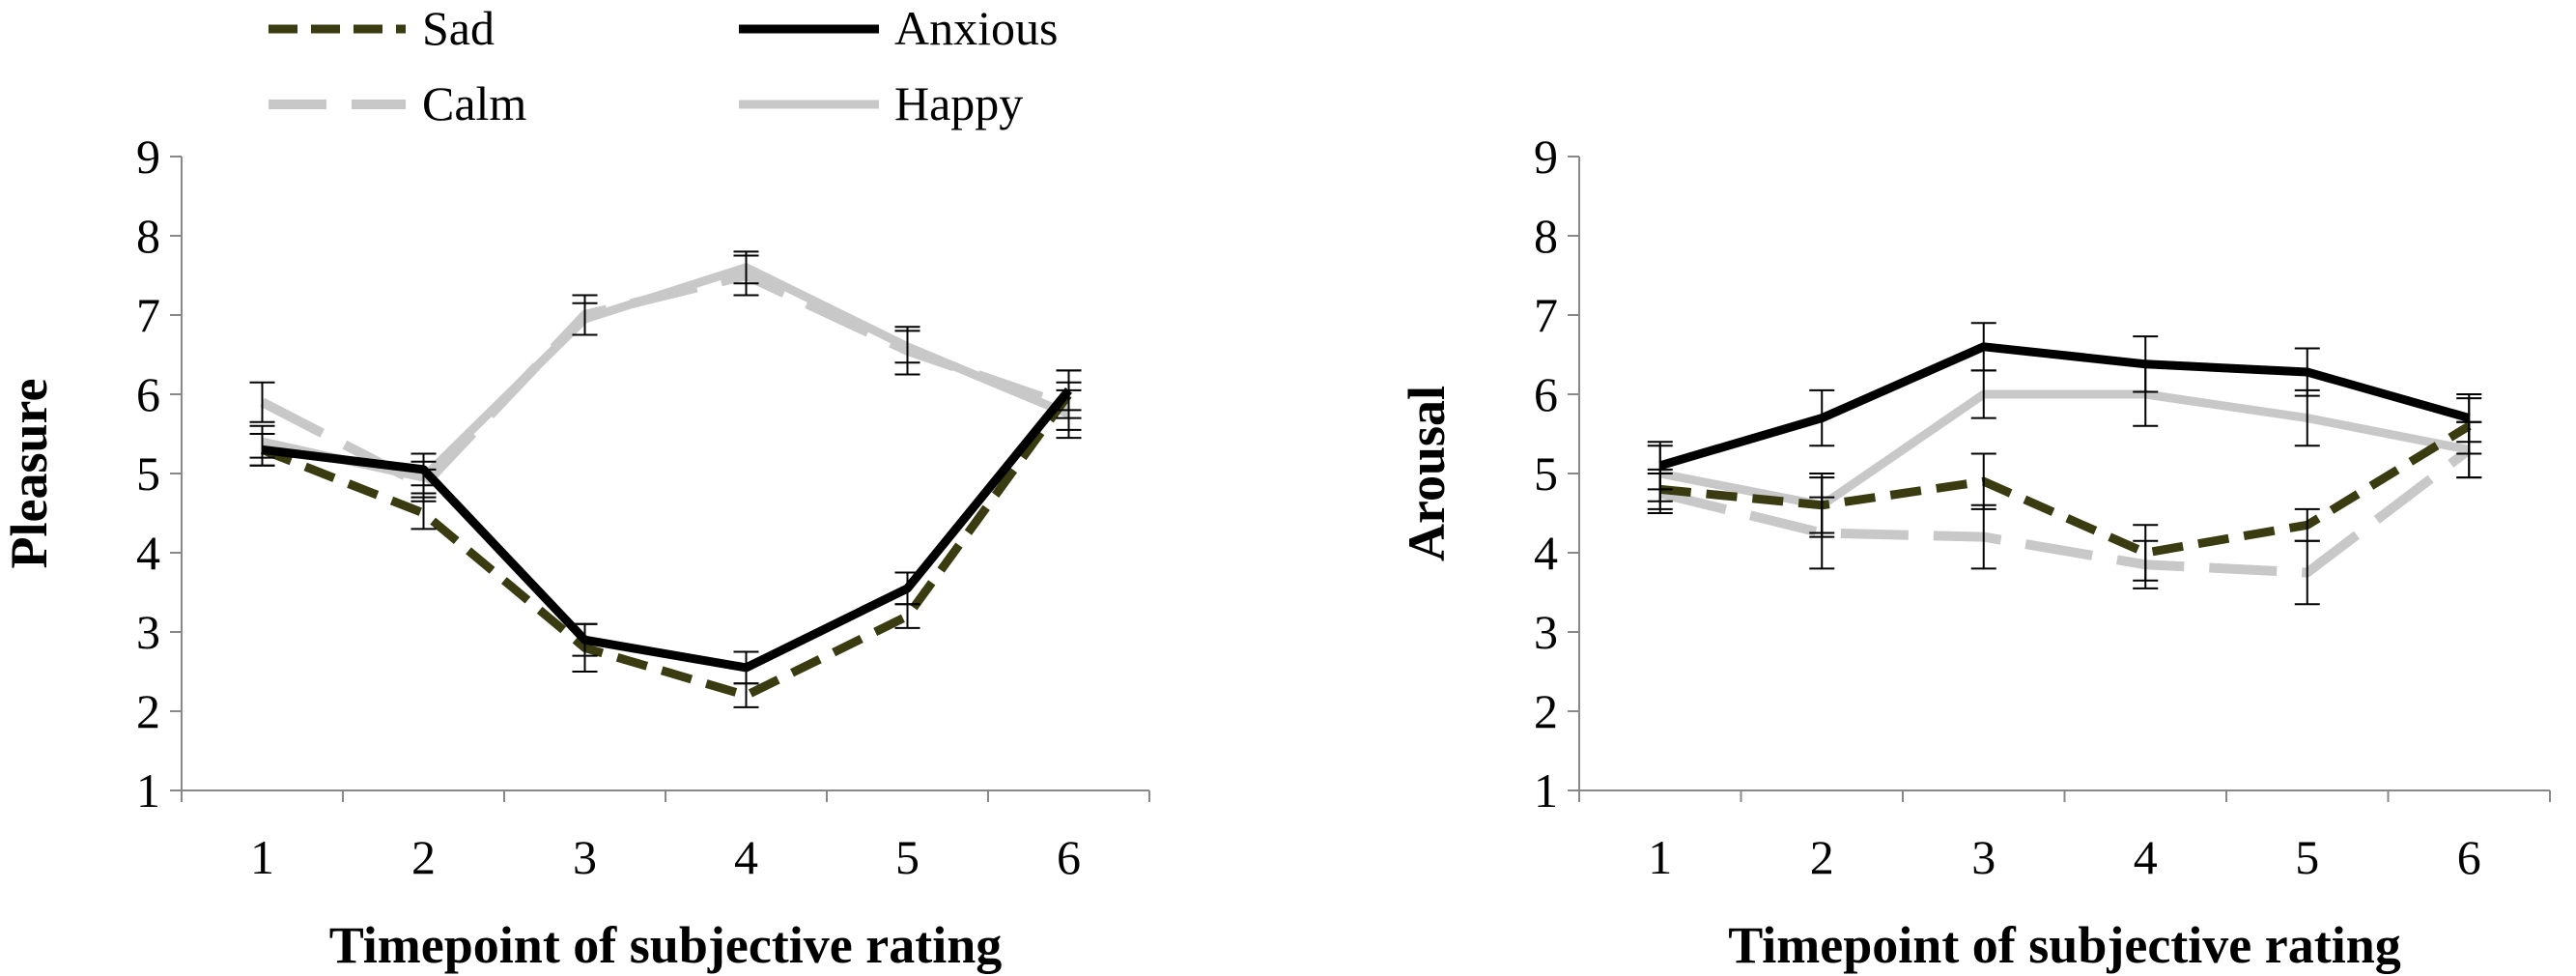  I want to click on y-axis-title: Arousal, so click(1427, 473).